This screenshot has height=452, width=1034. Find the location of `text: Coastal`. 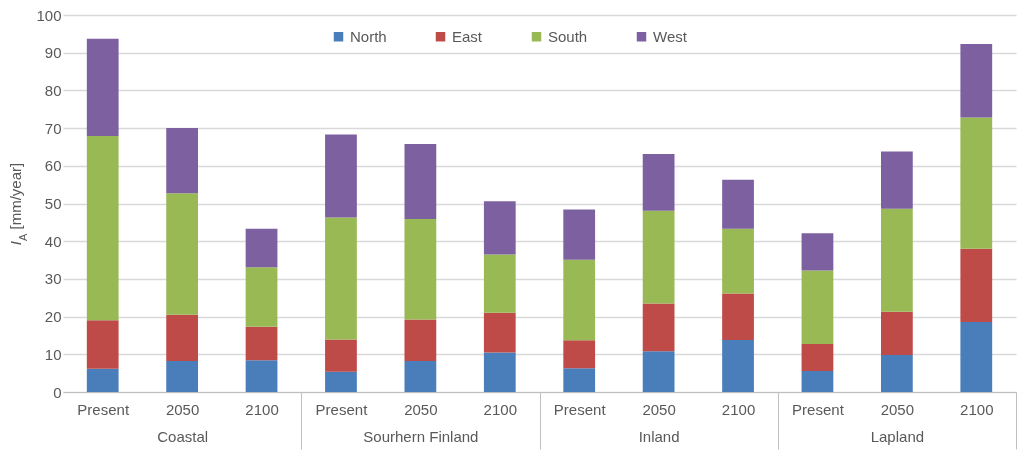

text: Coastal is located at coordinates (183, 436).